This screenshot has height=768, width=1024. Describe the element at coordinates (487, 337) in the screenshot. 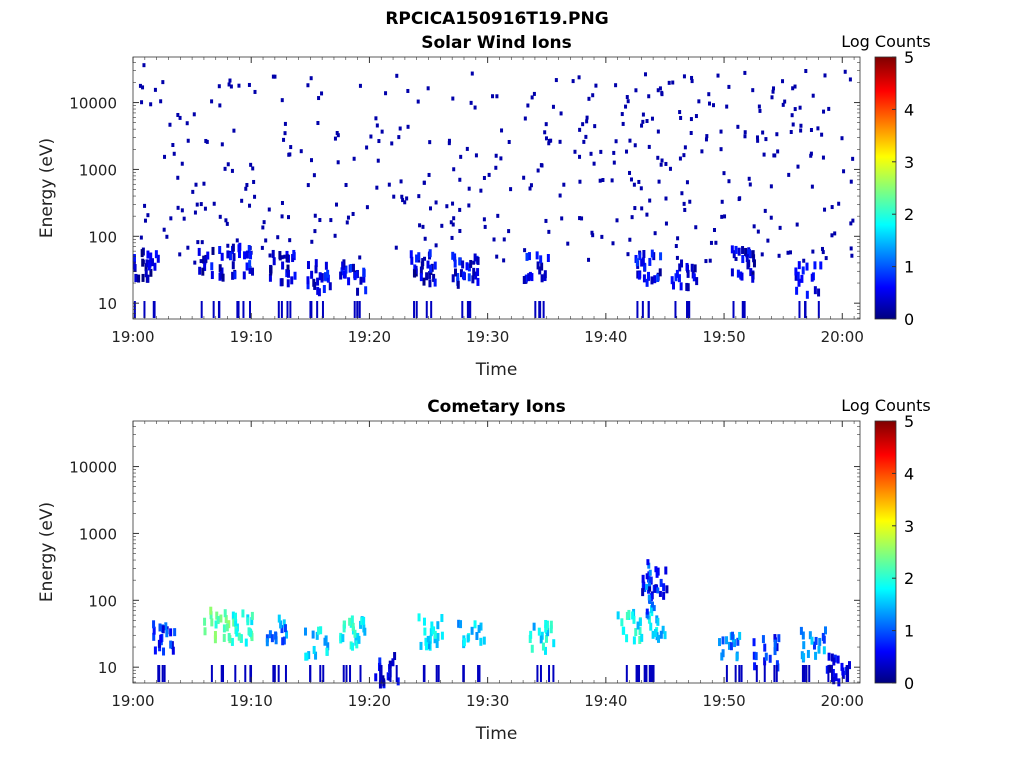

I see `x-tick-label: 19:30` at that location.